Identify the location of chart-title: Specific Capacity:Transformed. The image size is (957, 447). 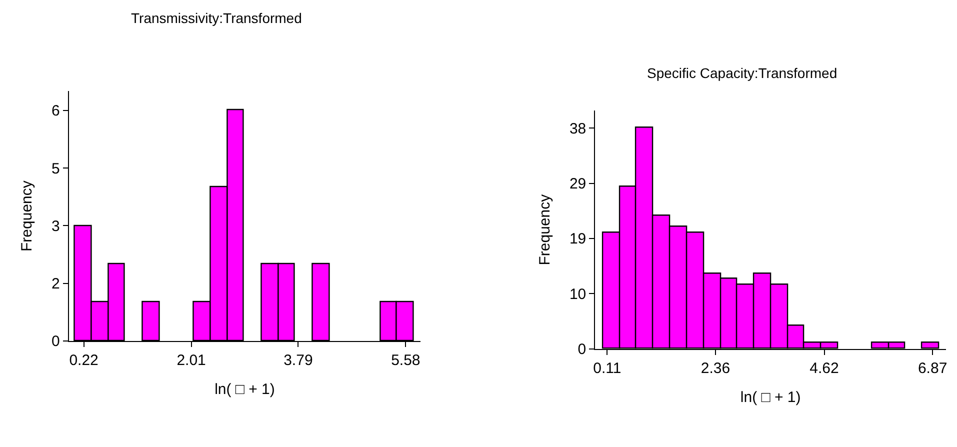
(742, 73).